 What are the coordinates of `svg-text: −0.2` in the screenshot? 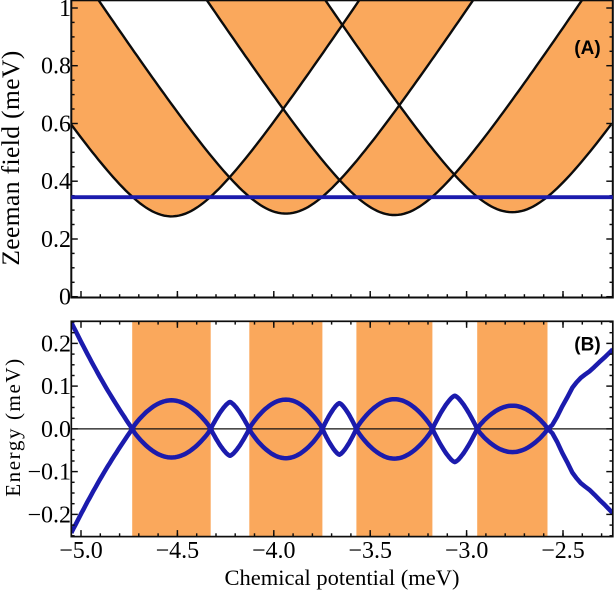 It's located at (49, 515).